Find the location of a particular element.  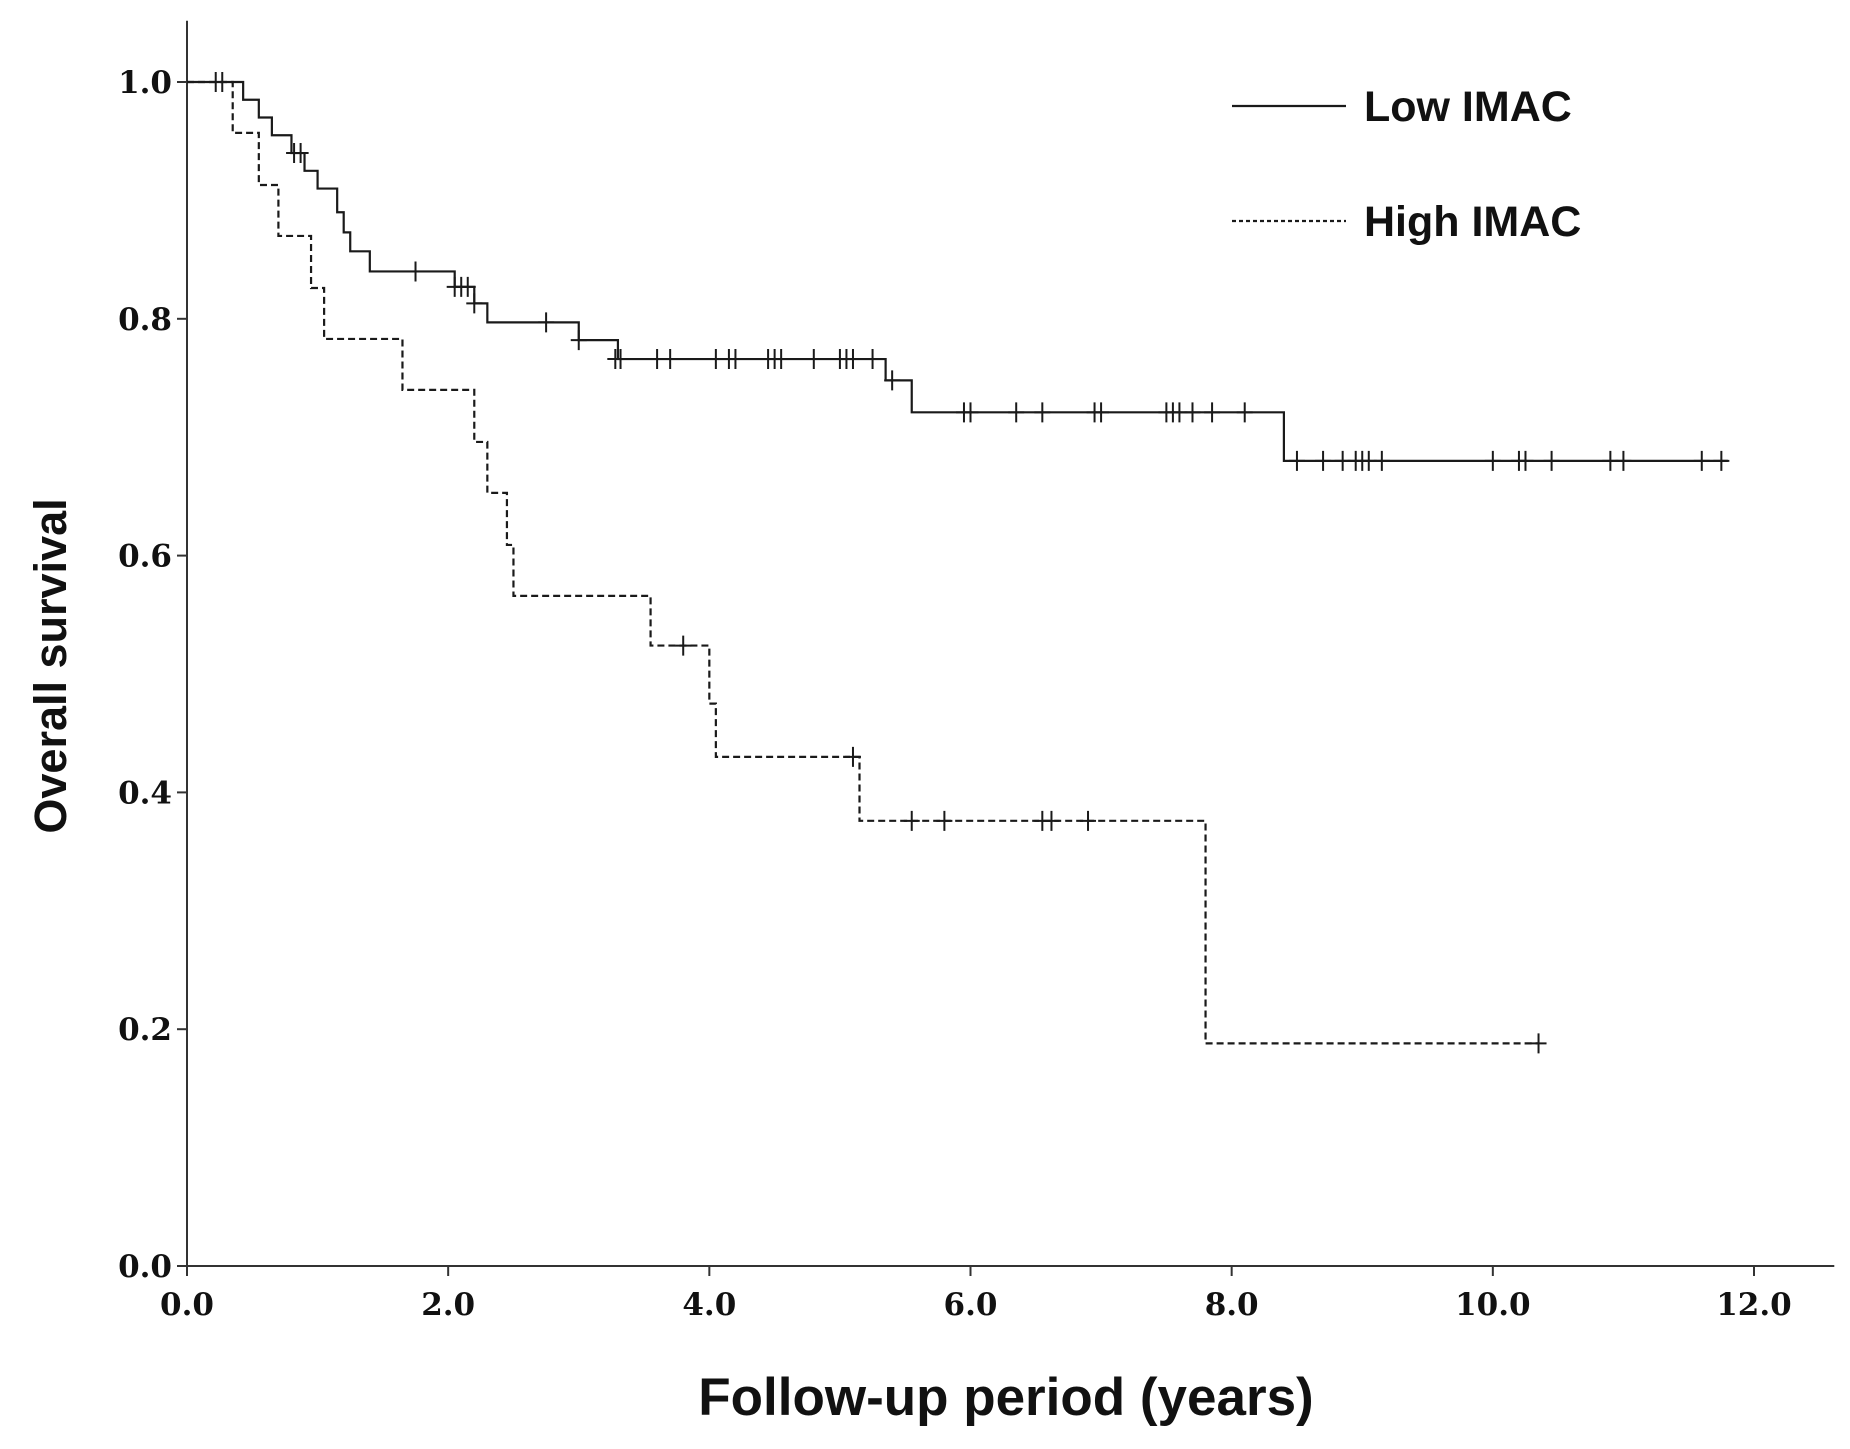

x-tick-label: 10.0 is located at coordinates (1493, 1305).